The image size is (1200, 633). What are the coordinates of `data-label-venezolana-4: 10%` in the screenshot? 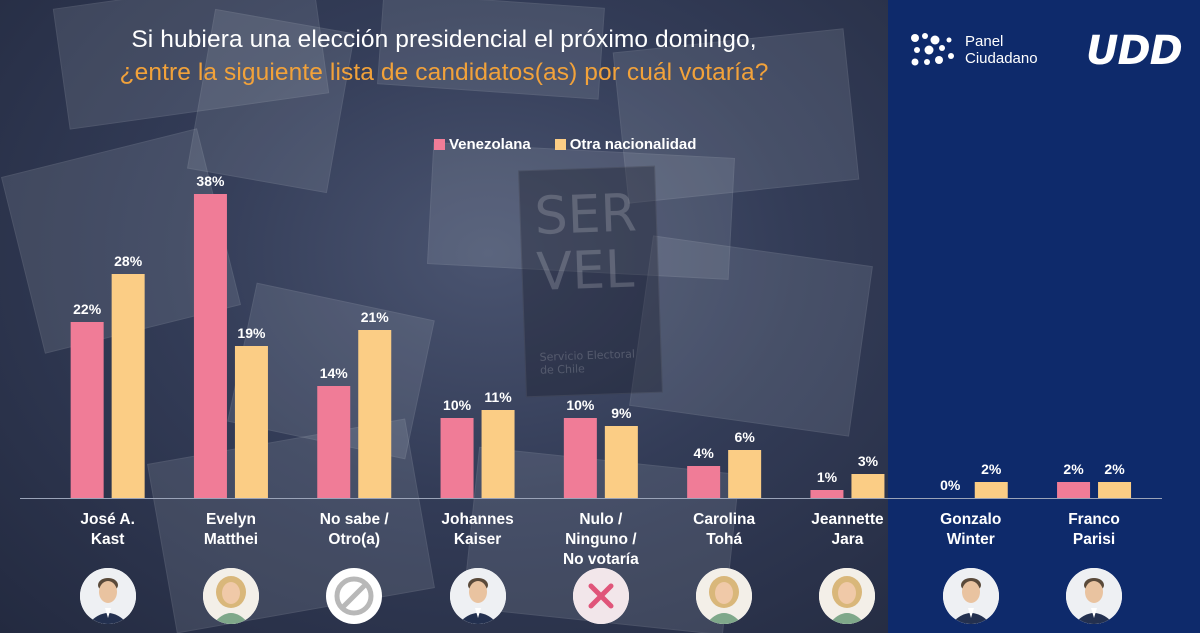 It's located at (580, 405).